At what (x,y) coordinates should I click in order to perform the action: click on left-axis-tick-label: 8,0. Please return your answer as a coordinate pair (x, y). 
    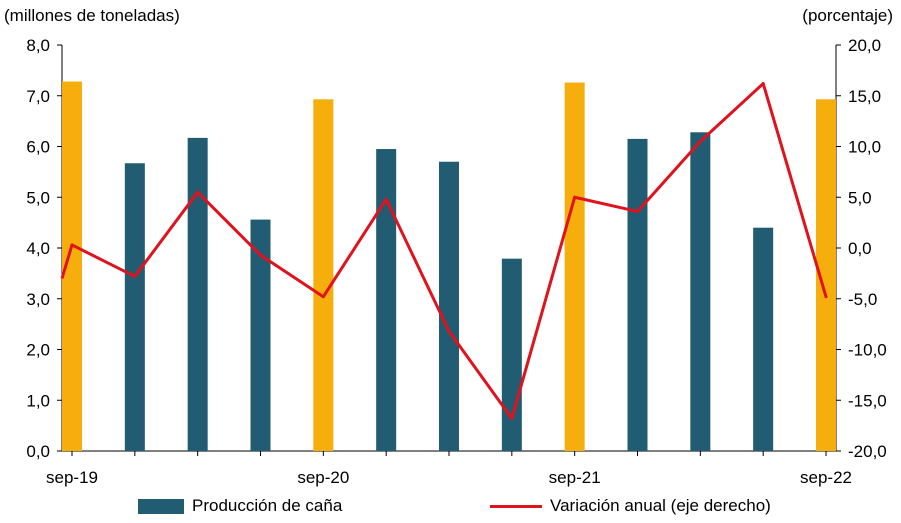
    Looking at the image, I should click on (38, 45).